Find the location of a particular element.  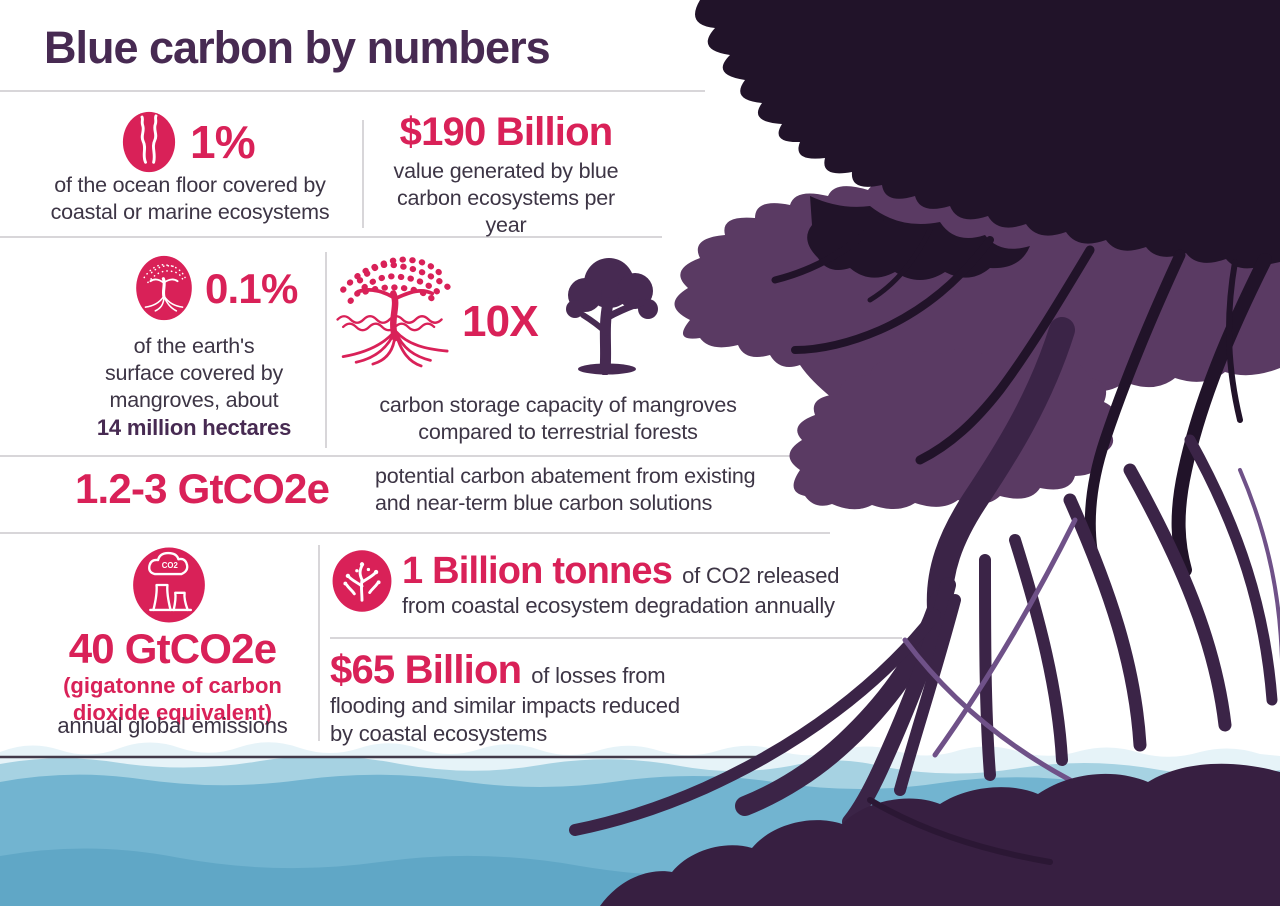

stat-value-generated: $190 Billion is located at coordinates (506, 132).